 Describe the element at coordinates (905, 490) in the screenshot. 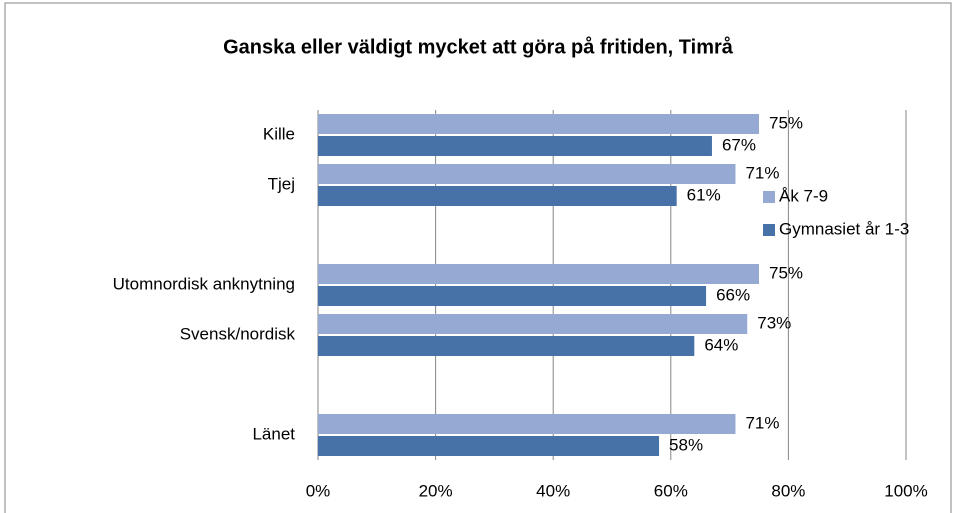

I see `x-tick-label: 100%` at that location.